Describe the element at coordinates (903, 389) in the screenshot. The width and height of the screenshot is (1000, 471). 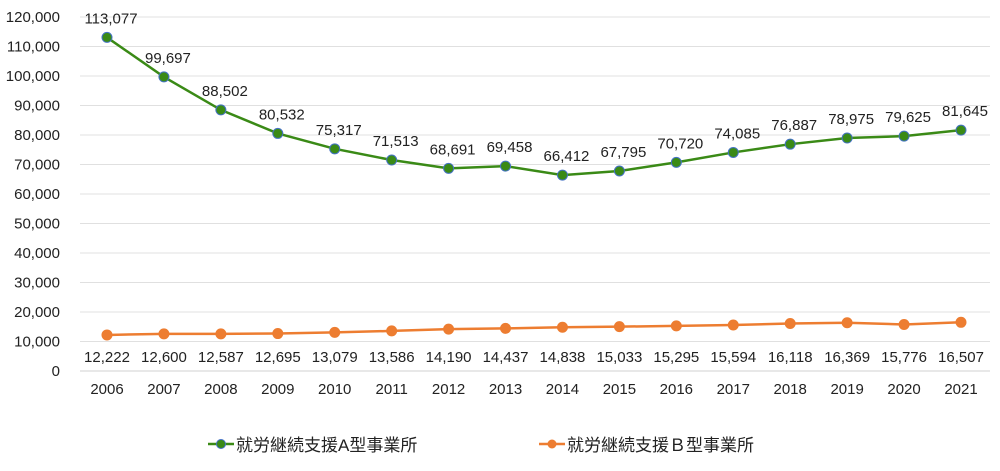
I see `x-tick-label: 2020` at that location.